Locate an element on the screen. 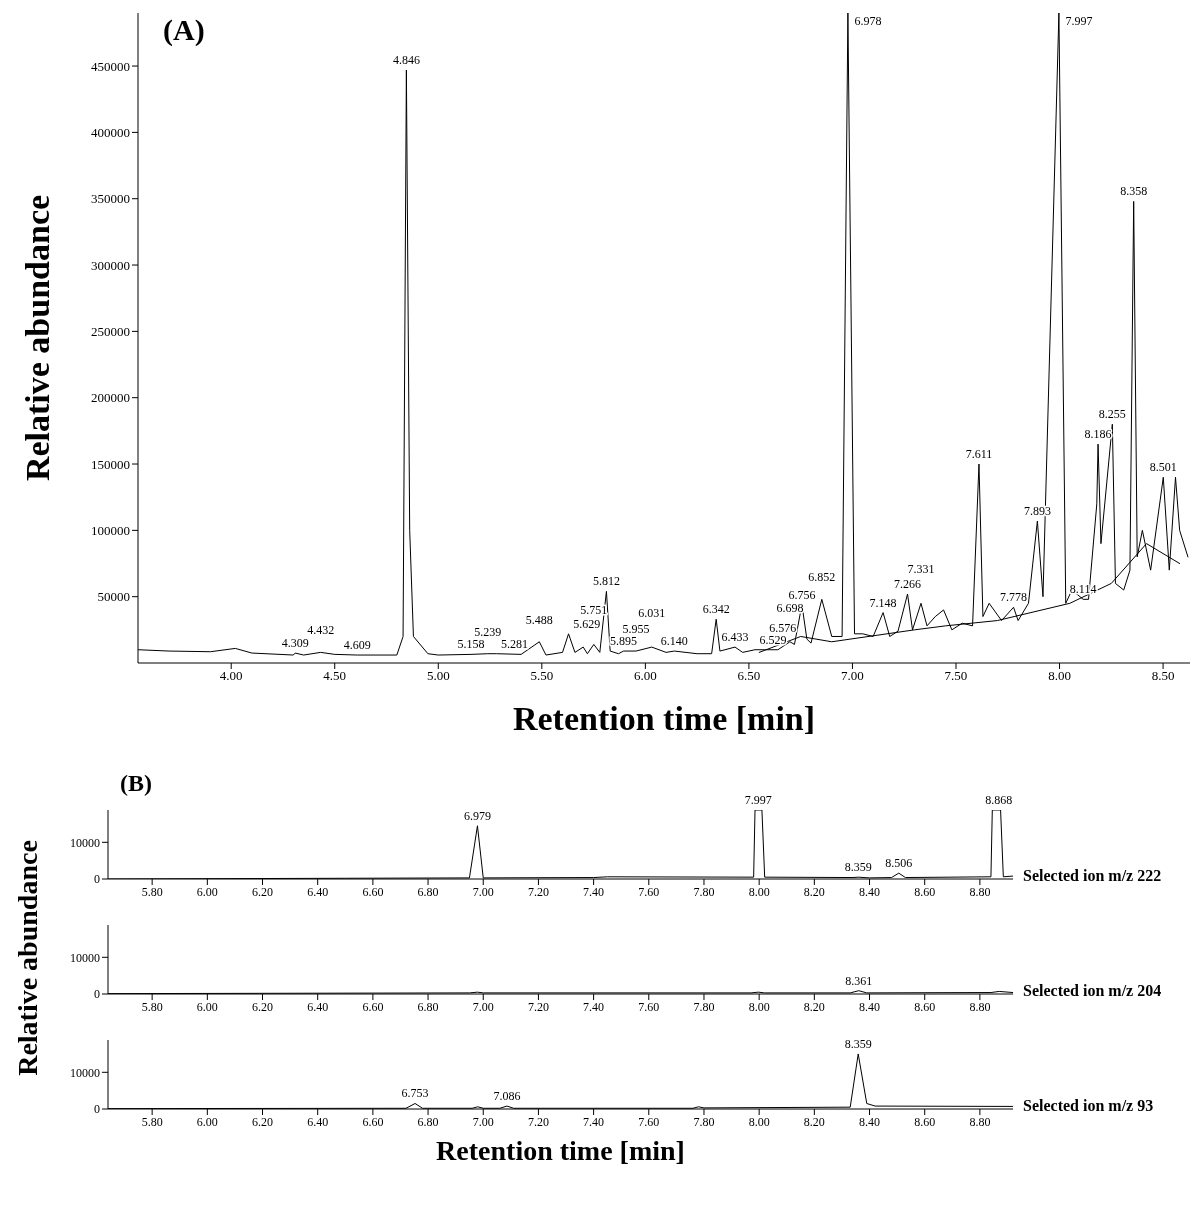 The height and width of the screenshot is (1210, 1200). annotation: 6.756 is located at coordinates (802, 594).